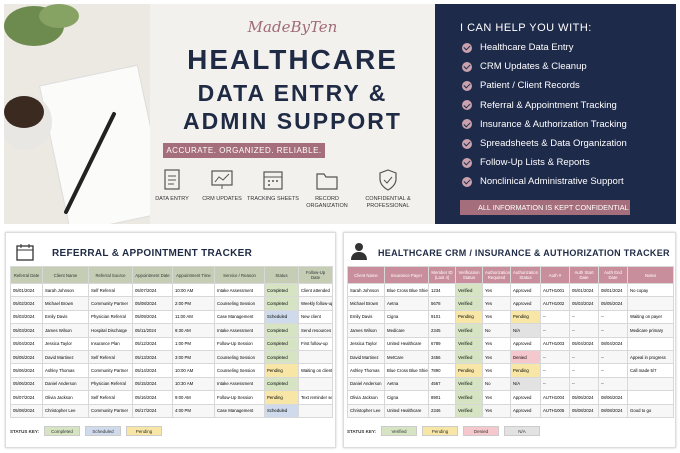 Image resolution: width=680 pixels, height=453 pixels. Describe the element at coordinates (273, 185) in the screenshot. I see `service: TRACKING SHEETS` at that location.